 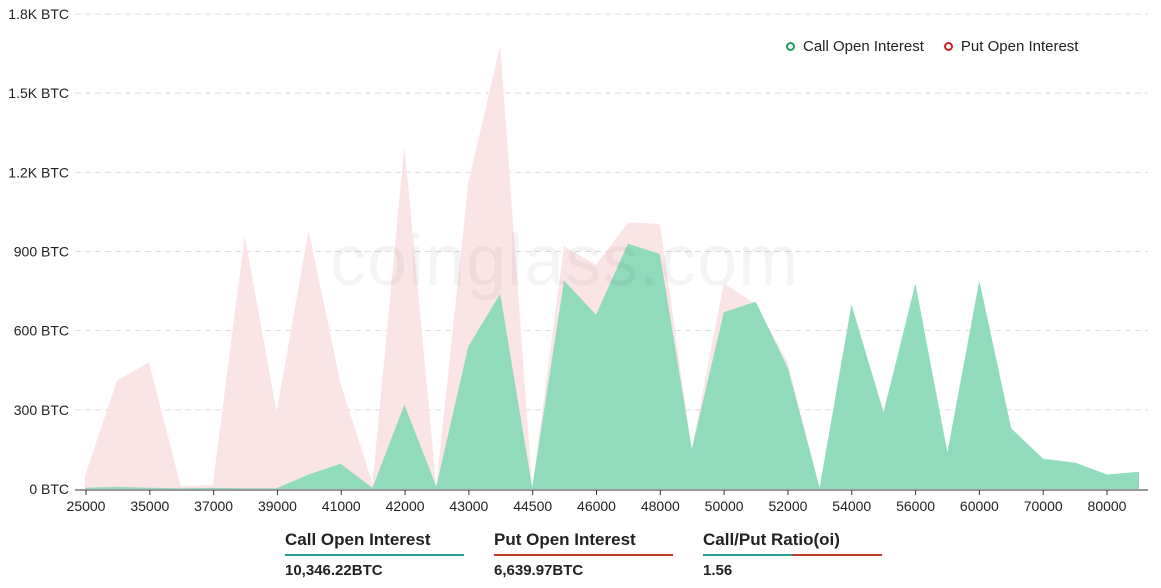 I want to click on y-tick-label: 900 BTC, so click(x=41, y=252).